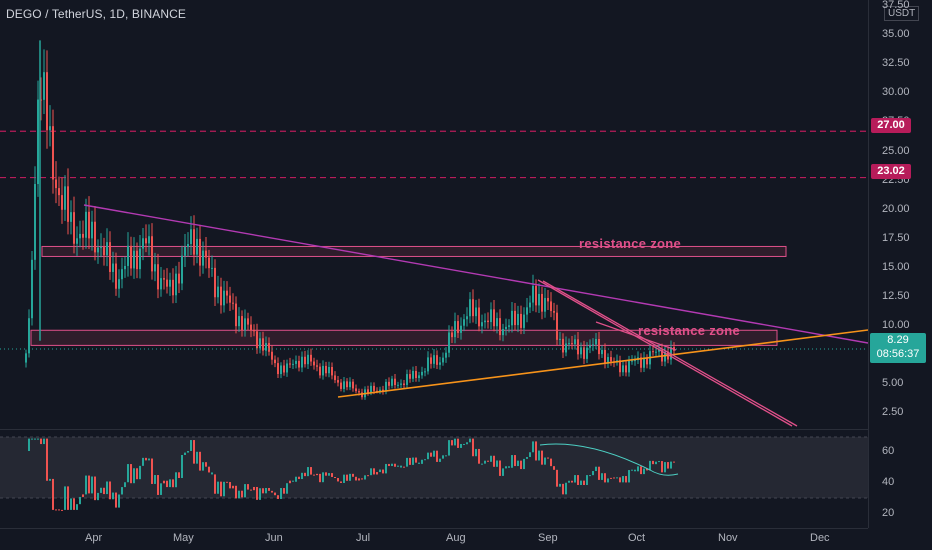 The width and height of the screenshot is (932, 550). Describe the element at coordinates (888, 513) in the screenshot. I see `rsi-axis-label: 20` at that location.